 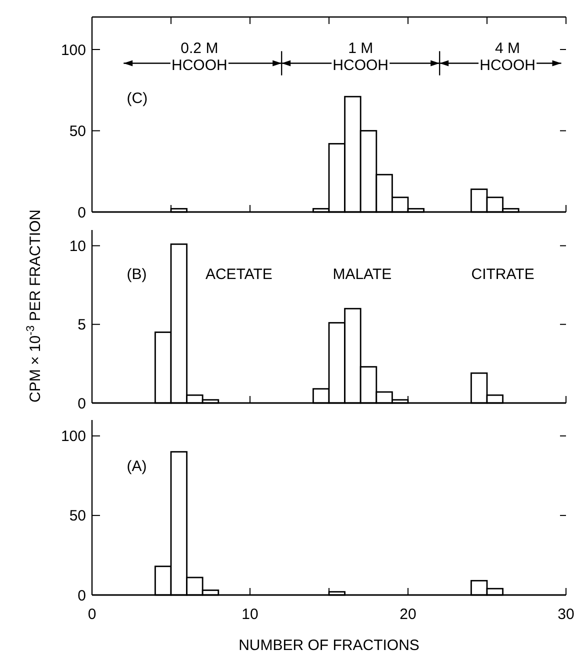 I want to click on x-axis-title: NUMBER OF FRACTIONS, so click(x=329, y=645).